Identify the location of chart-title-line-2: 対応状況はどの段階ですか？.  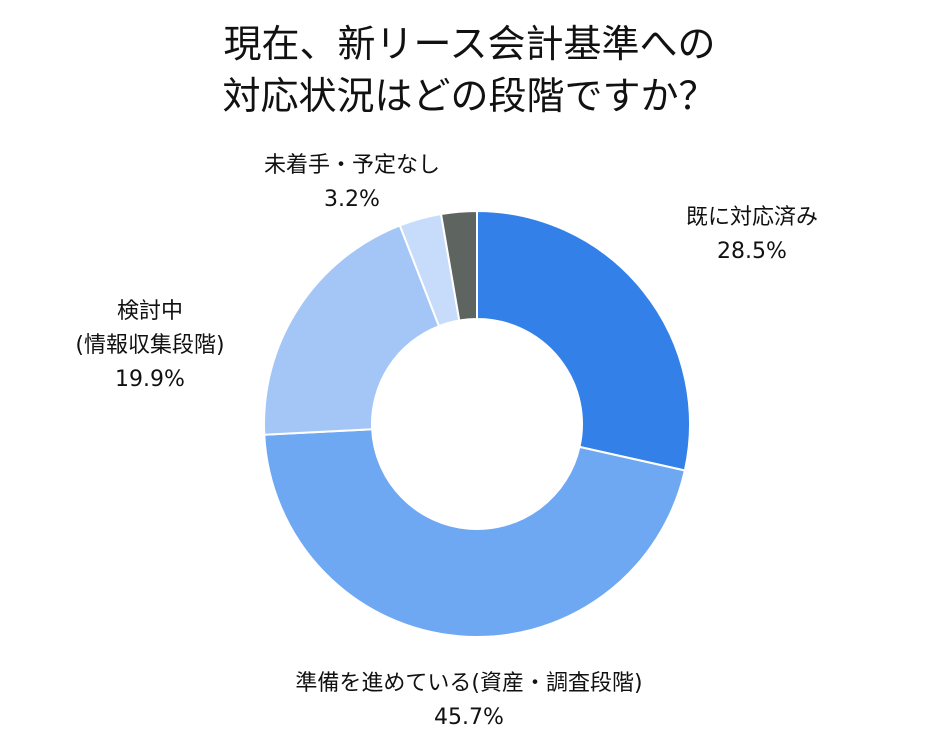
(469, 96).